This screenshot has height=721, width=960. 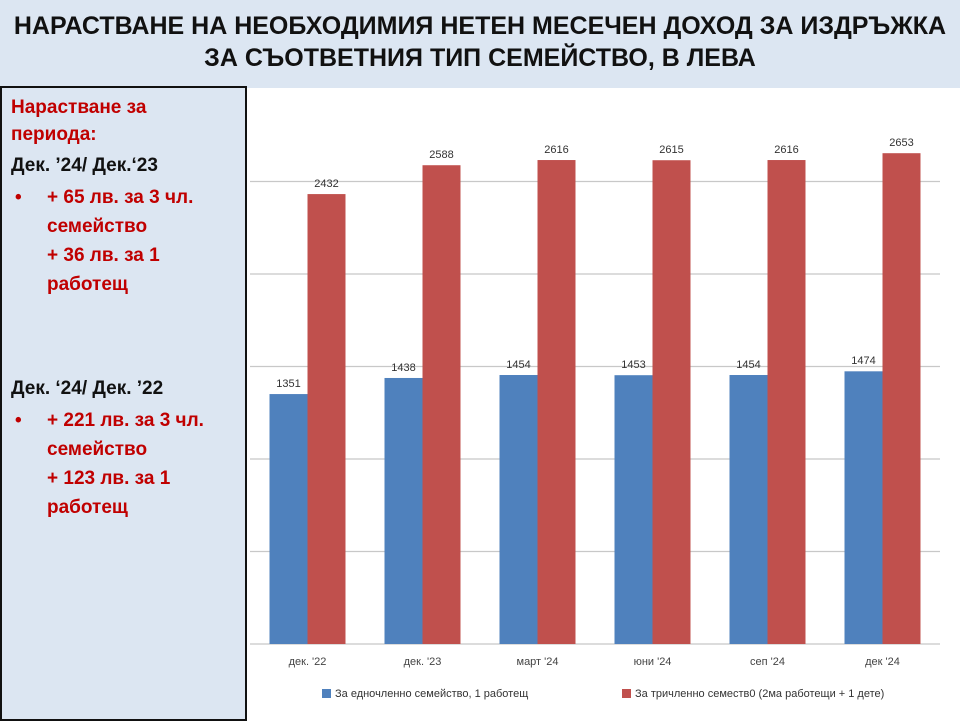 I want to click on bullet-line: + 65 лв. за 3 чл. семейство, so click(x=120, y=212).